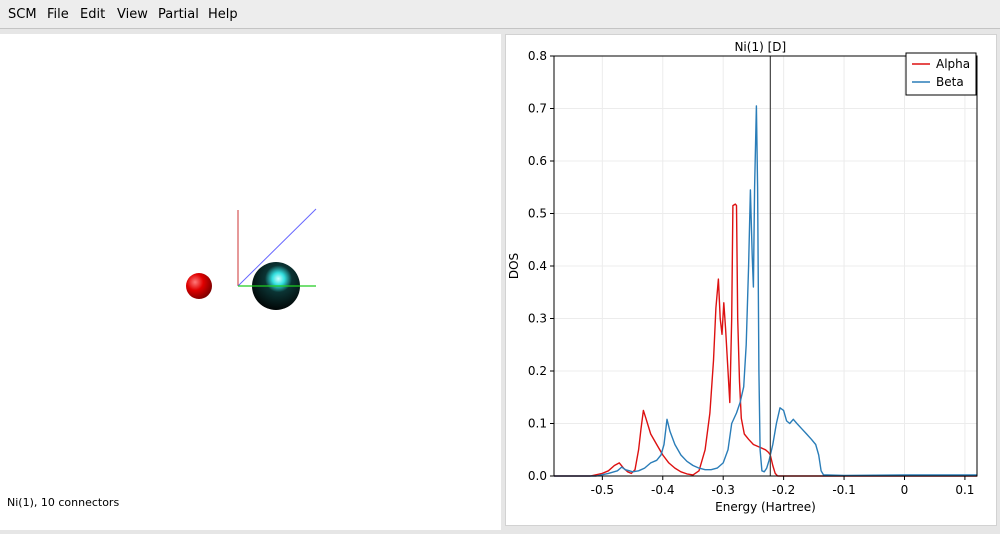  Describe the element at coordinates (602, 490) in the screenshot. I see `x-tick-label: -0.5` at that location.